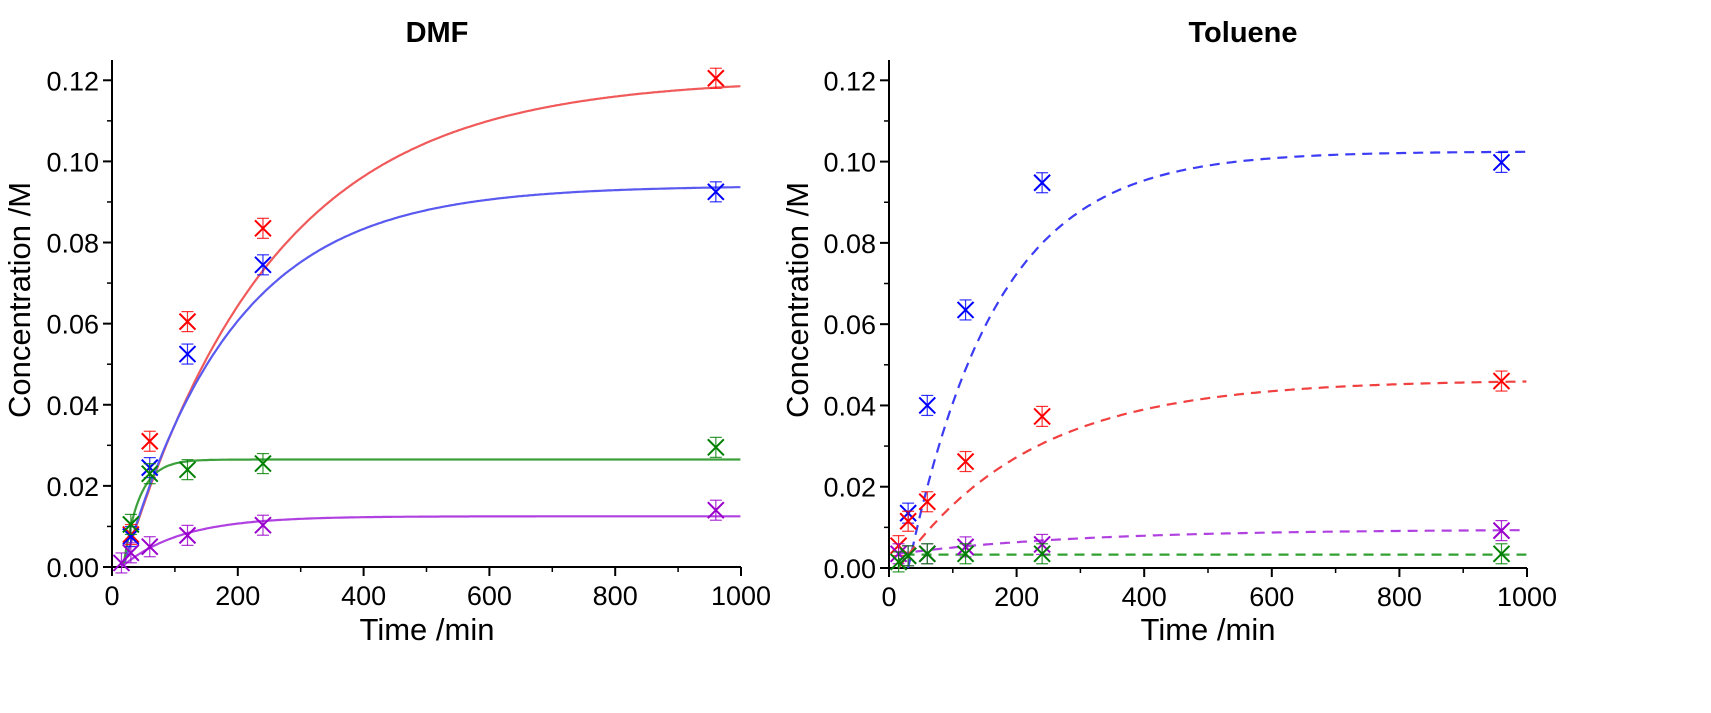 Image resolution: width=1711 pixels, height=713 pixels. What do you see at coordinates (849, 325) in the screenshot?
I see `y-tick-label: 0.06` at bounding box center [849, 325].